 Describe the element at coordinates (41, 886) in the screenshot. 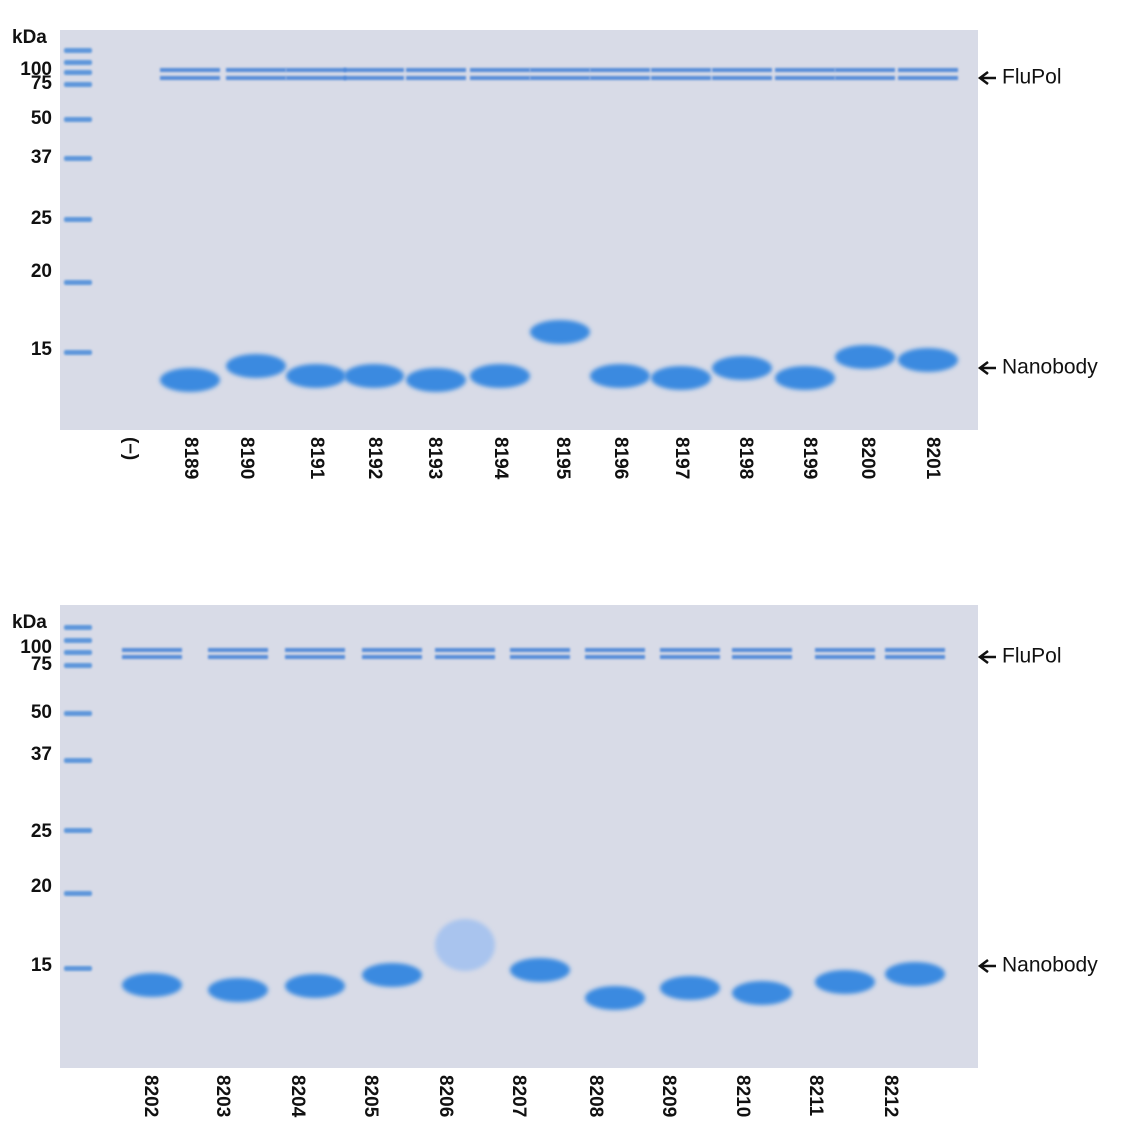

I see `marker-label: 20` at that location.